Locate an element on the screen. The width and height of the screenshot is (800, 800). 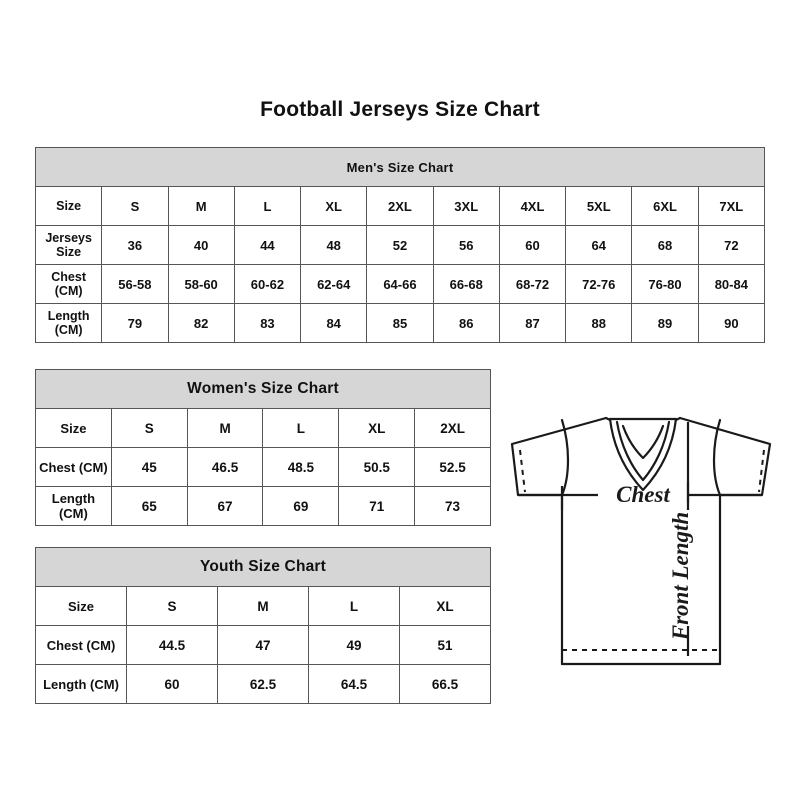
size-header-cell: 7XL is located at coordinates (731, 206).